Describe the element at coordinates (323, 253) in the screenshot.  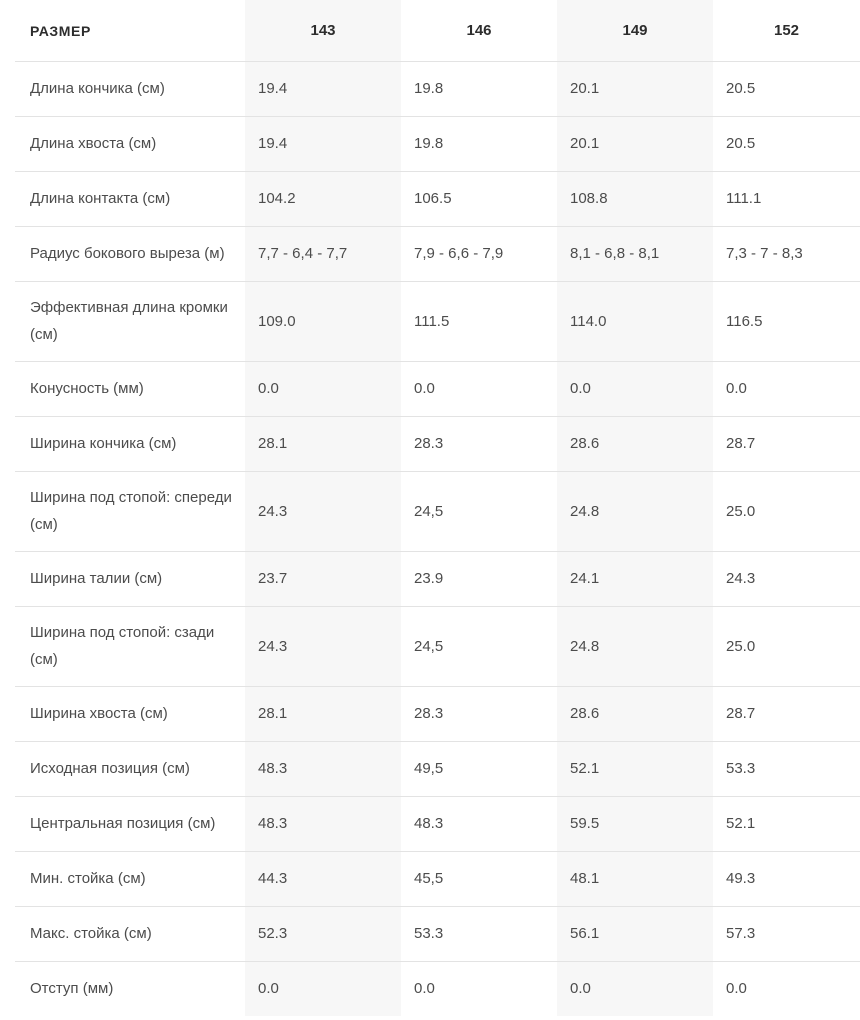
I see `spec-value-143: 7,7 - 6,4 - 7,7` at that location.